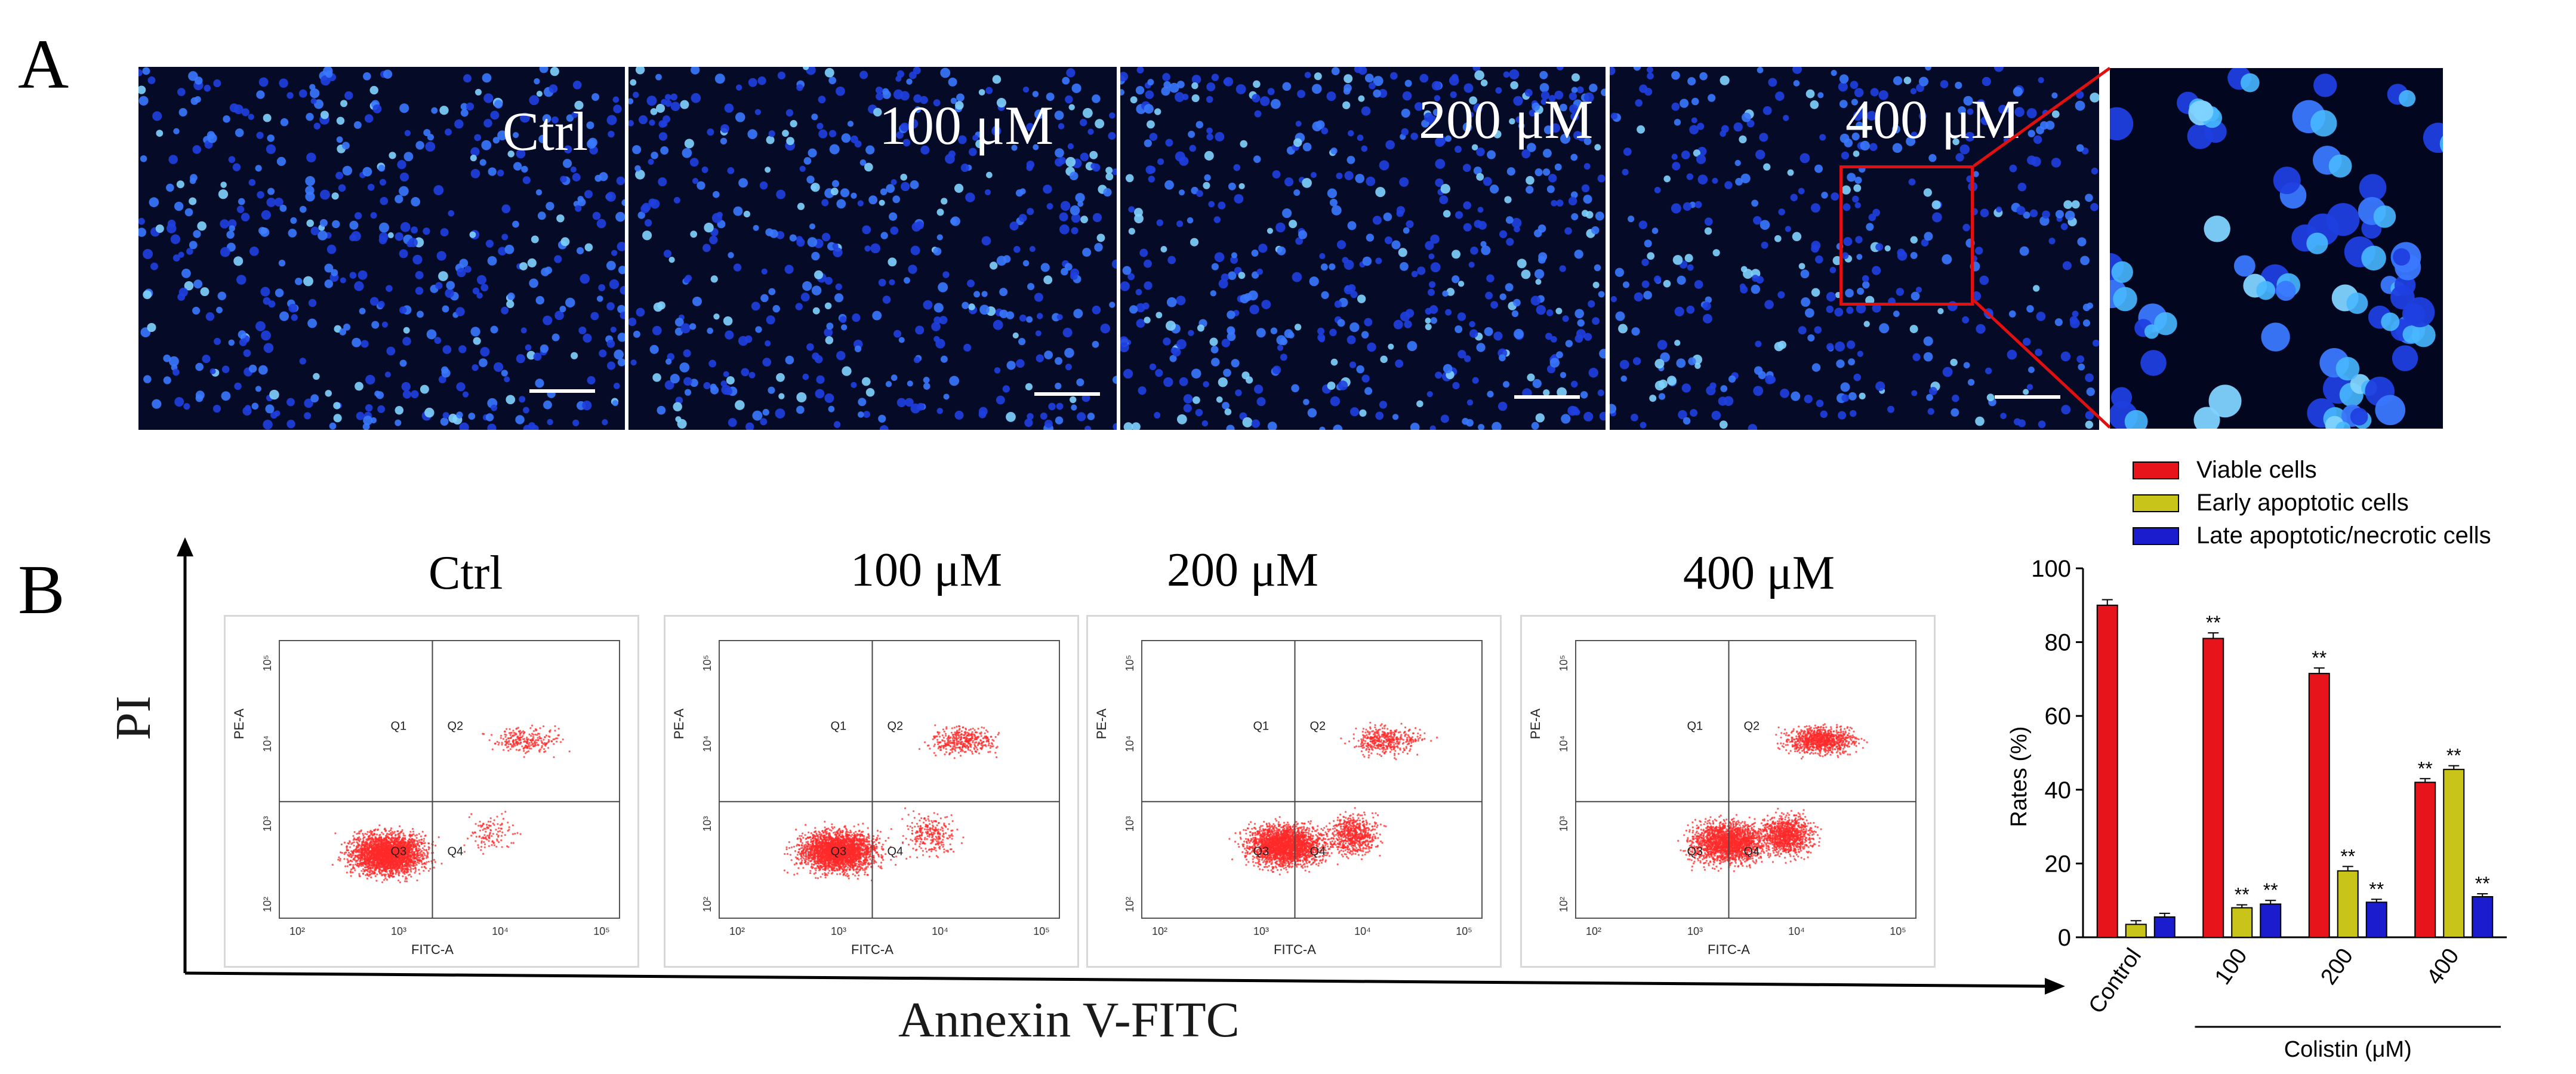 The image size is (2576, 1074). What do you see at coordinates (1547, 397) in the screenshot?
I see `scale-bar` at bounding box center [1547, 397].